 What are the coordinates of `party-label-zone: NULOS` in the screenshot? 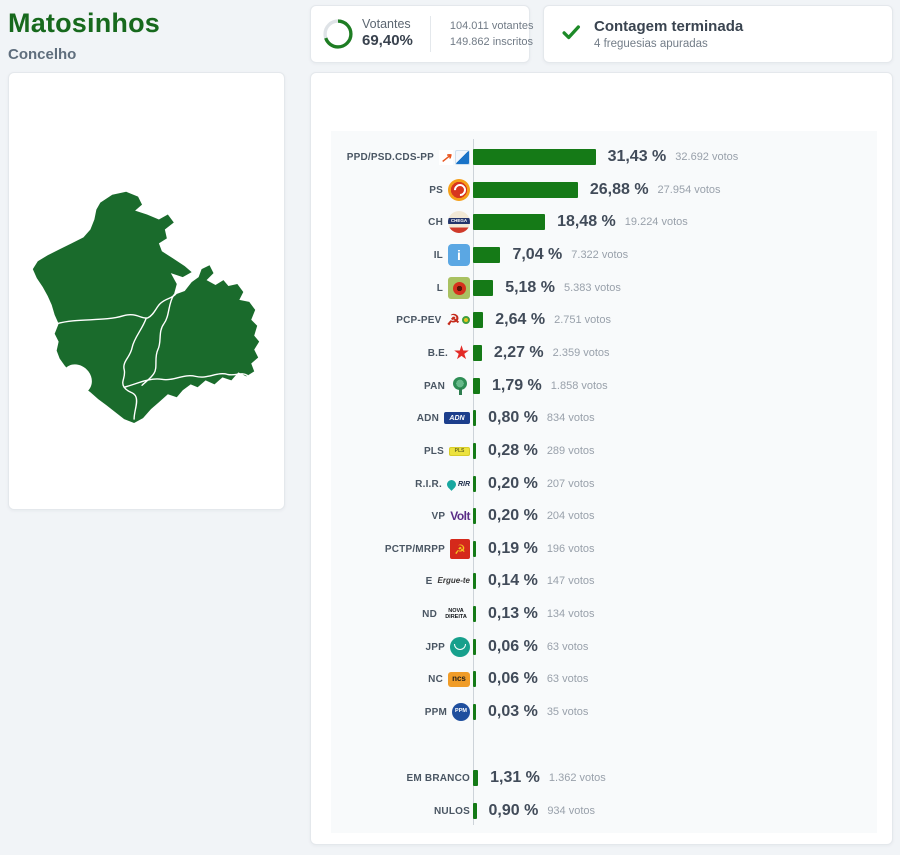 It's located at (402, 811).